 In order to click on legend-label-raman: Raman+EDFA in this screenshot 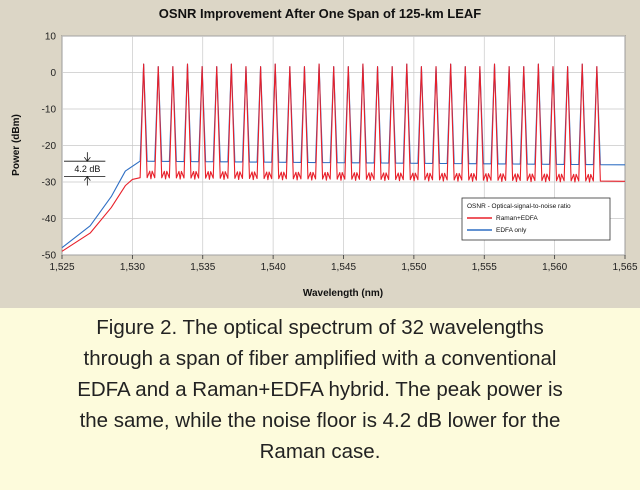, I will do `click(517, 218)`.